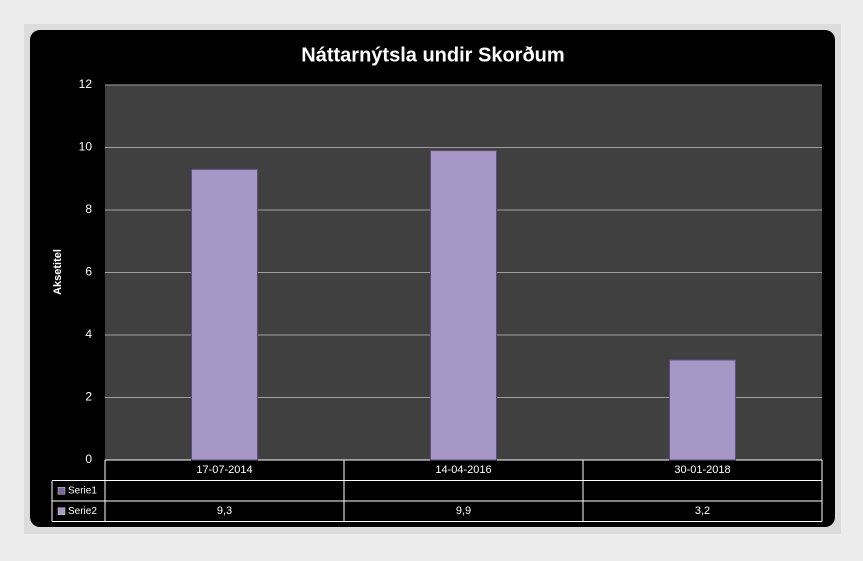 The image size is (863, 561). What do you see at coordinates (82, 490) in the screenshot?
I see `legend-label: Serie1` at bounding box center [82, 490].